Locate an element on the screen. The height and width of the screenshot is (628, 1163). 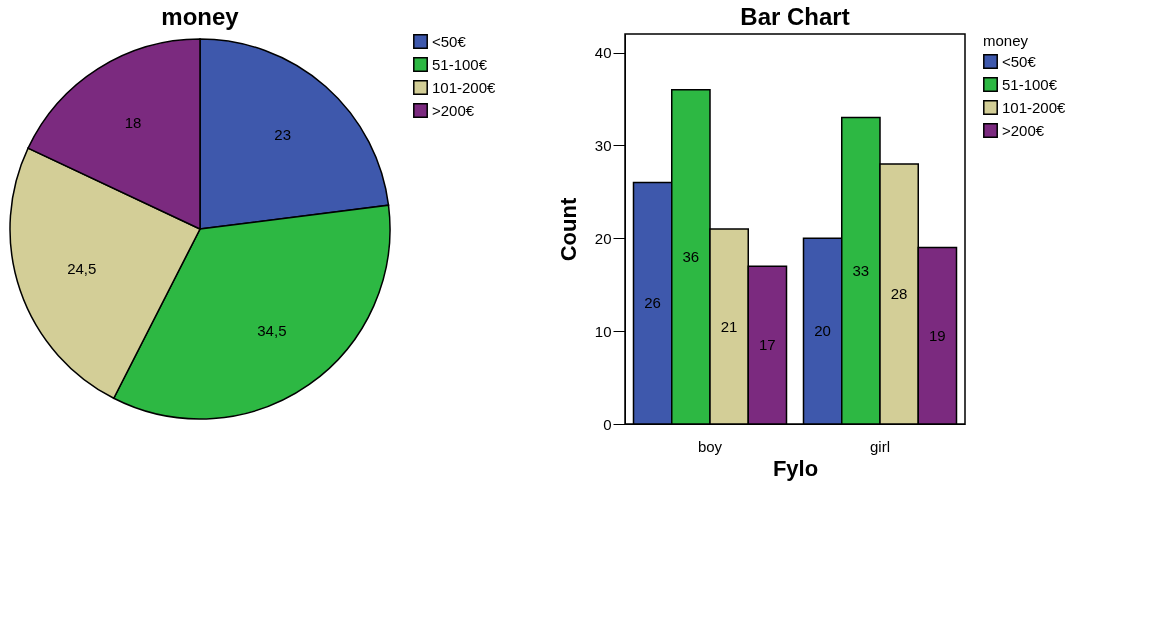
data-label: 26 is located at coordinates (652, 303).